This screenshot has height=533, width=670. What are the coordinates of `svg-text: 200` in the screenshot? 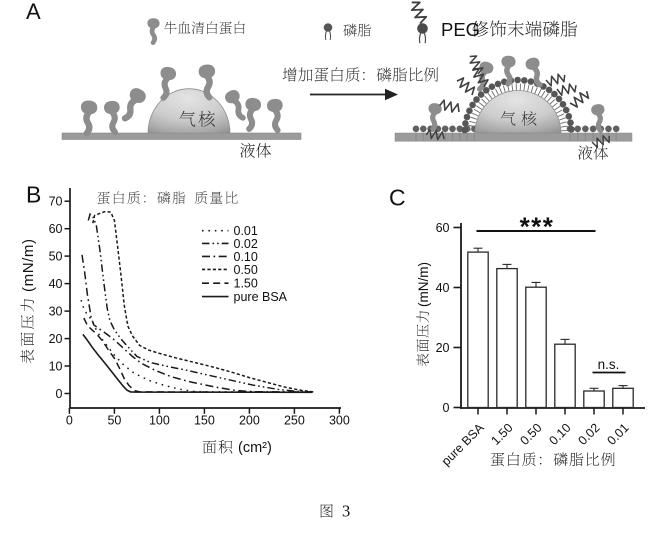 It's located at (249, 421).